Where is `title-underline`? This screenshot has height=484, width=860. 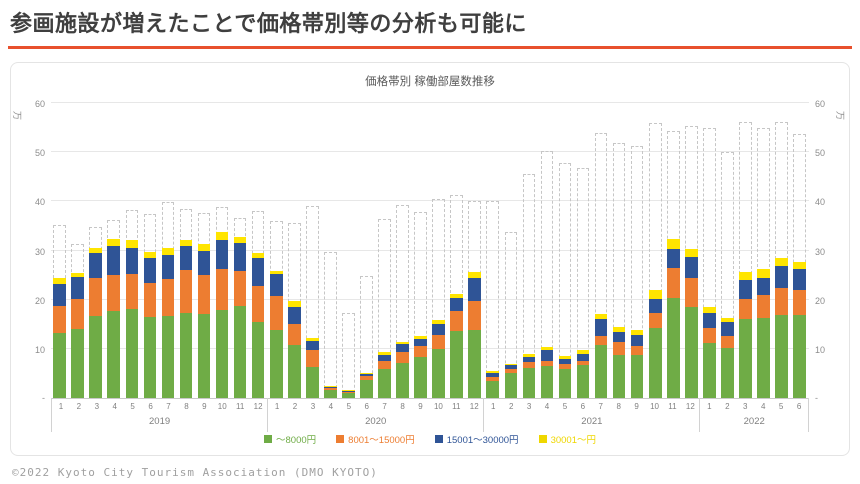
title-underline is located at coordinates (430, 47).